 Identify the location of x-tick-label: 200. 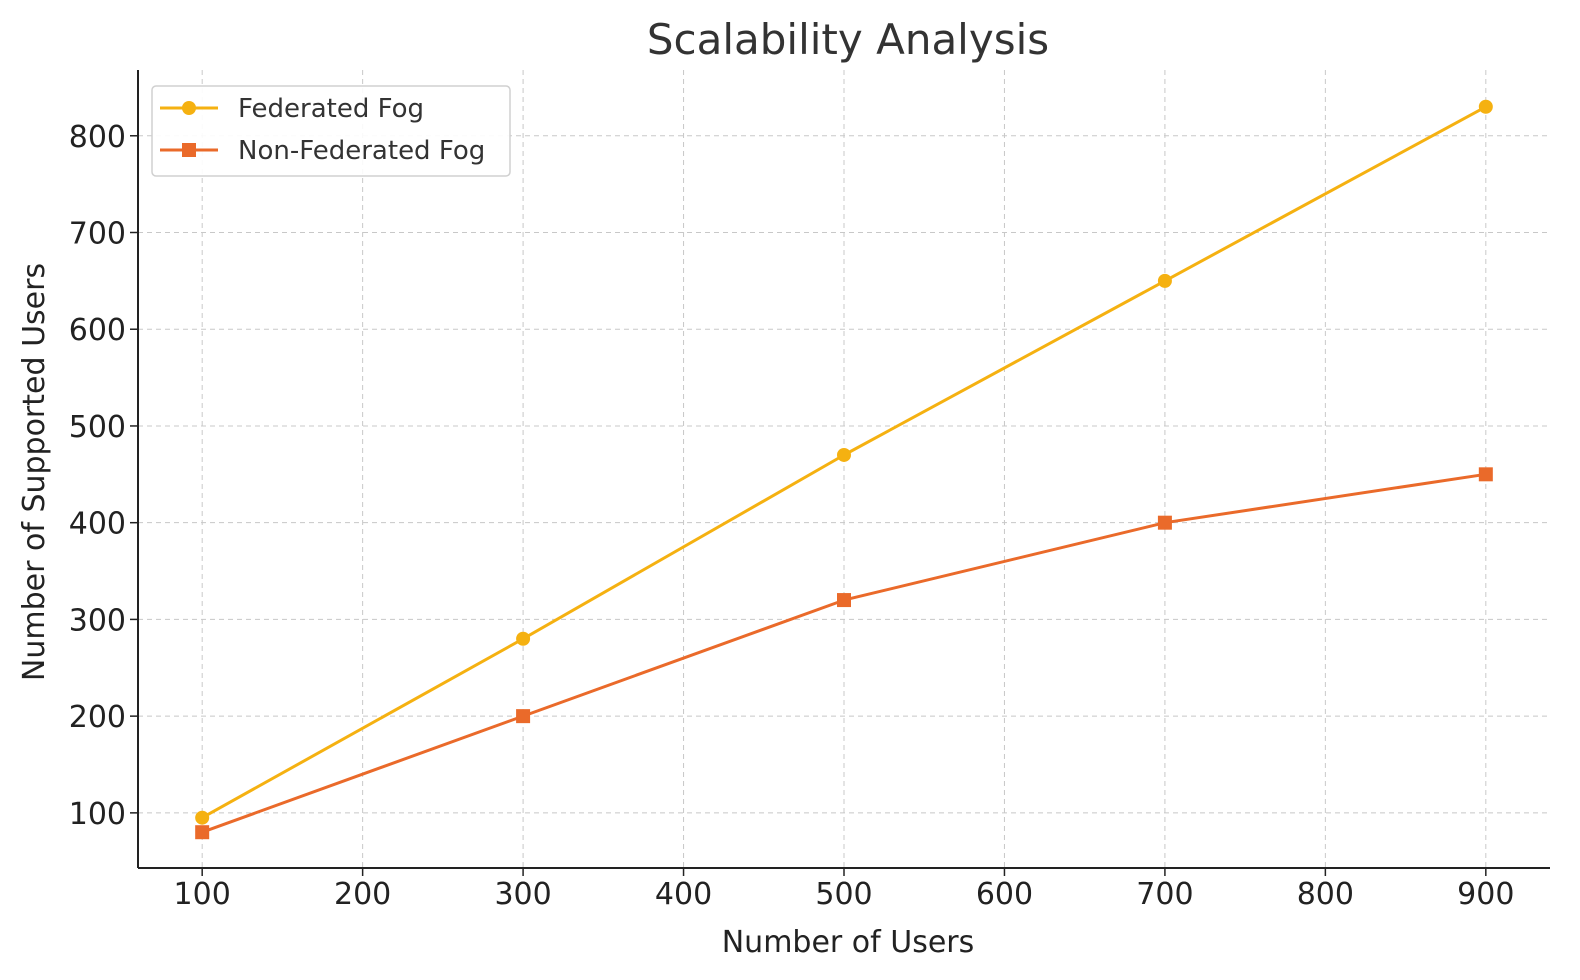
(362, 894).